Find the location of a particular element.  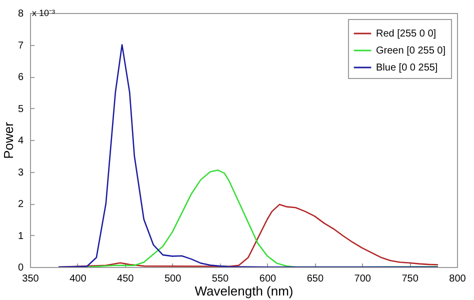

x-tick-label: 600 is located at coordinates (267, 279).